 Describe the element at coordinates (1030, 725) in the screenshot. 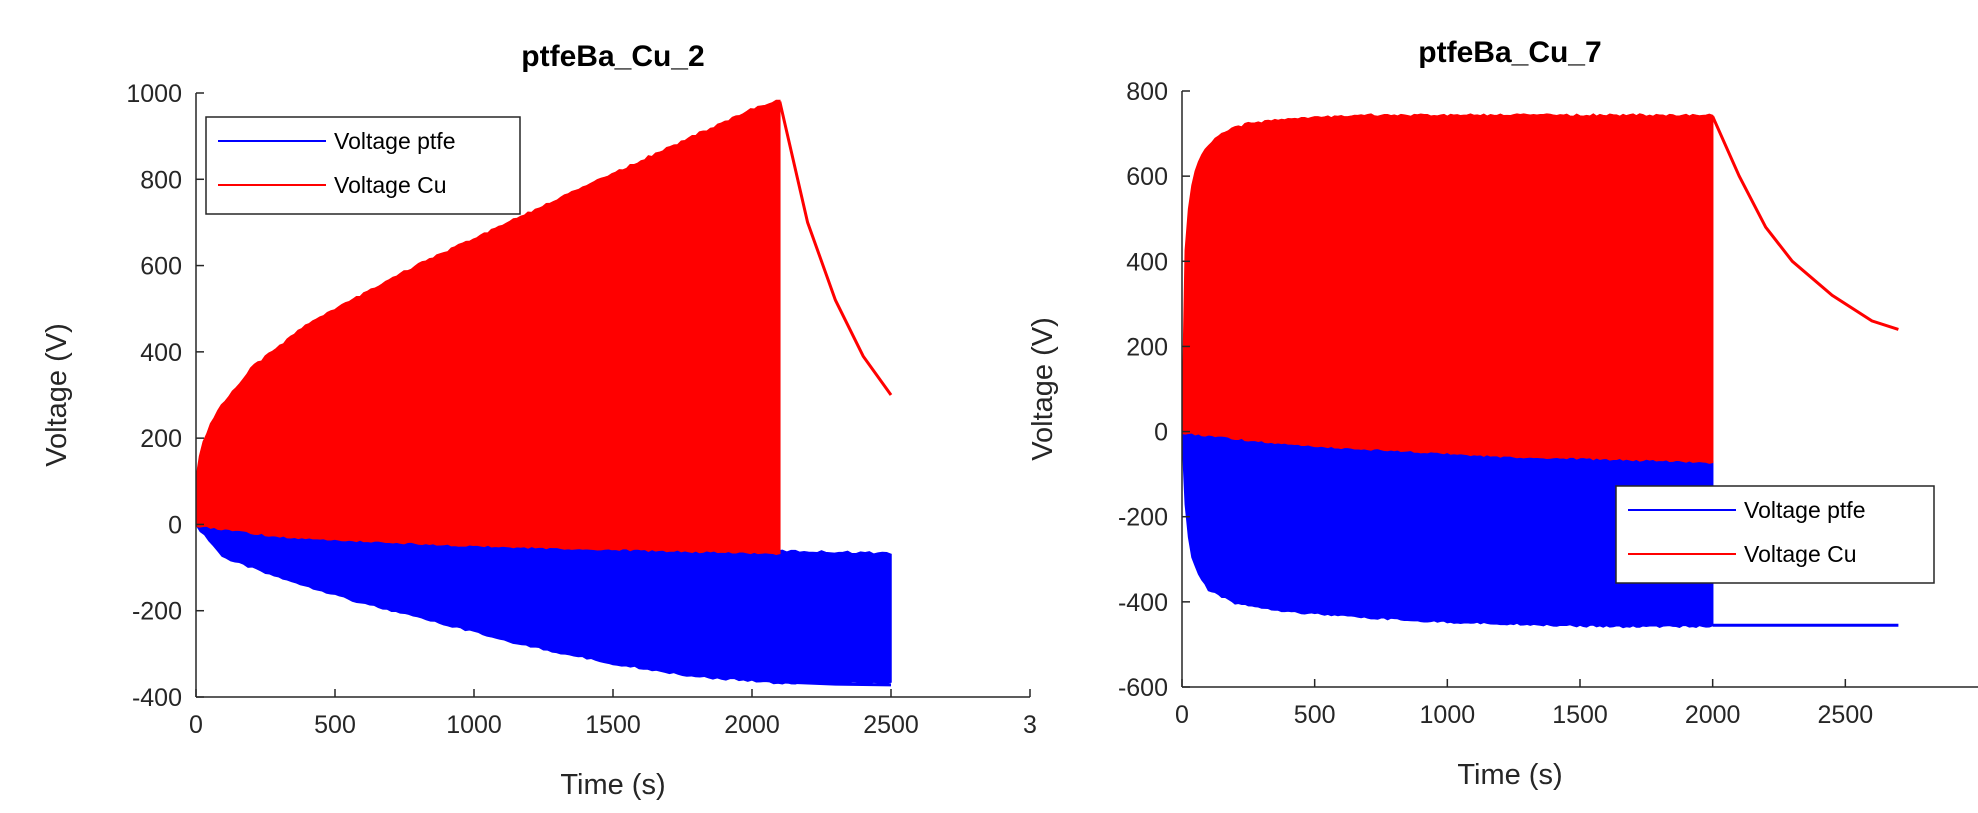

I see `x-tick-label: 3` at that location.